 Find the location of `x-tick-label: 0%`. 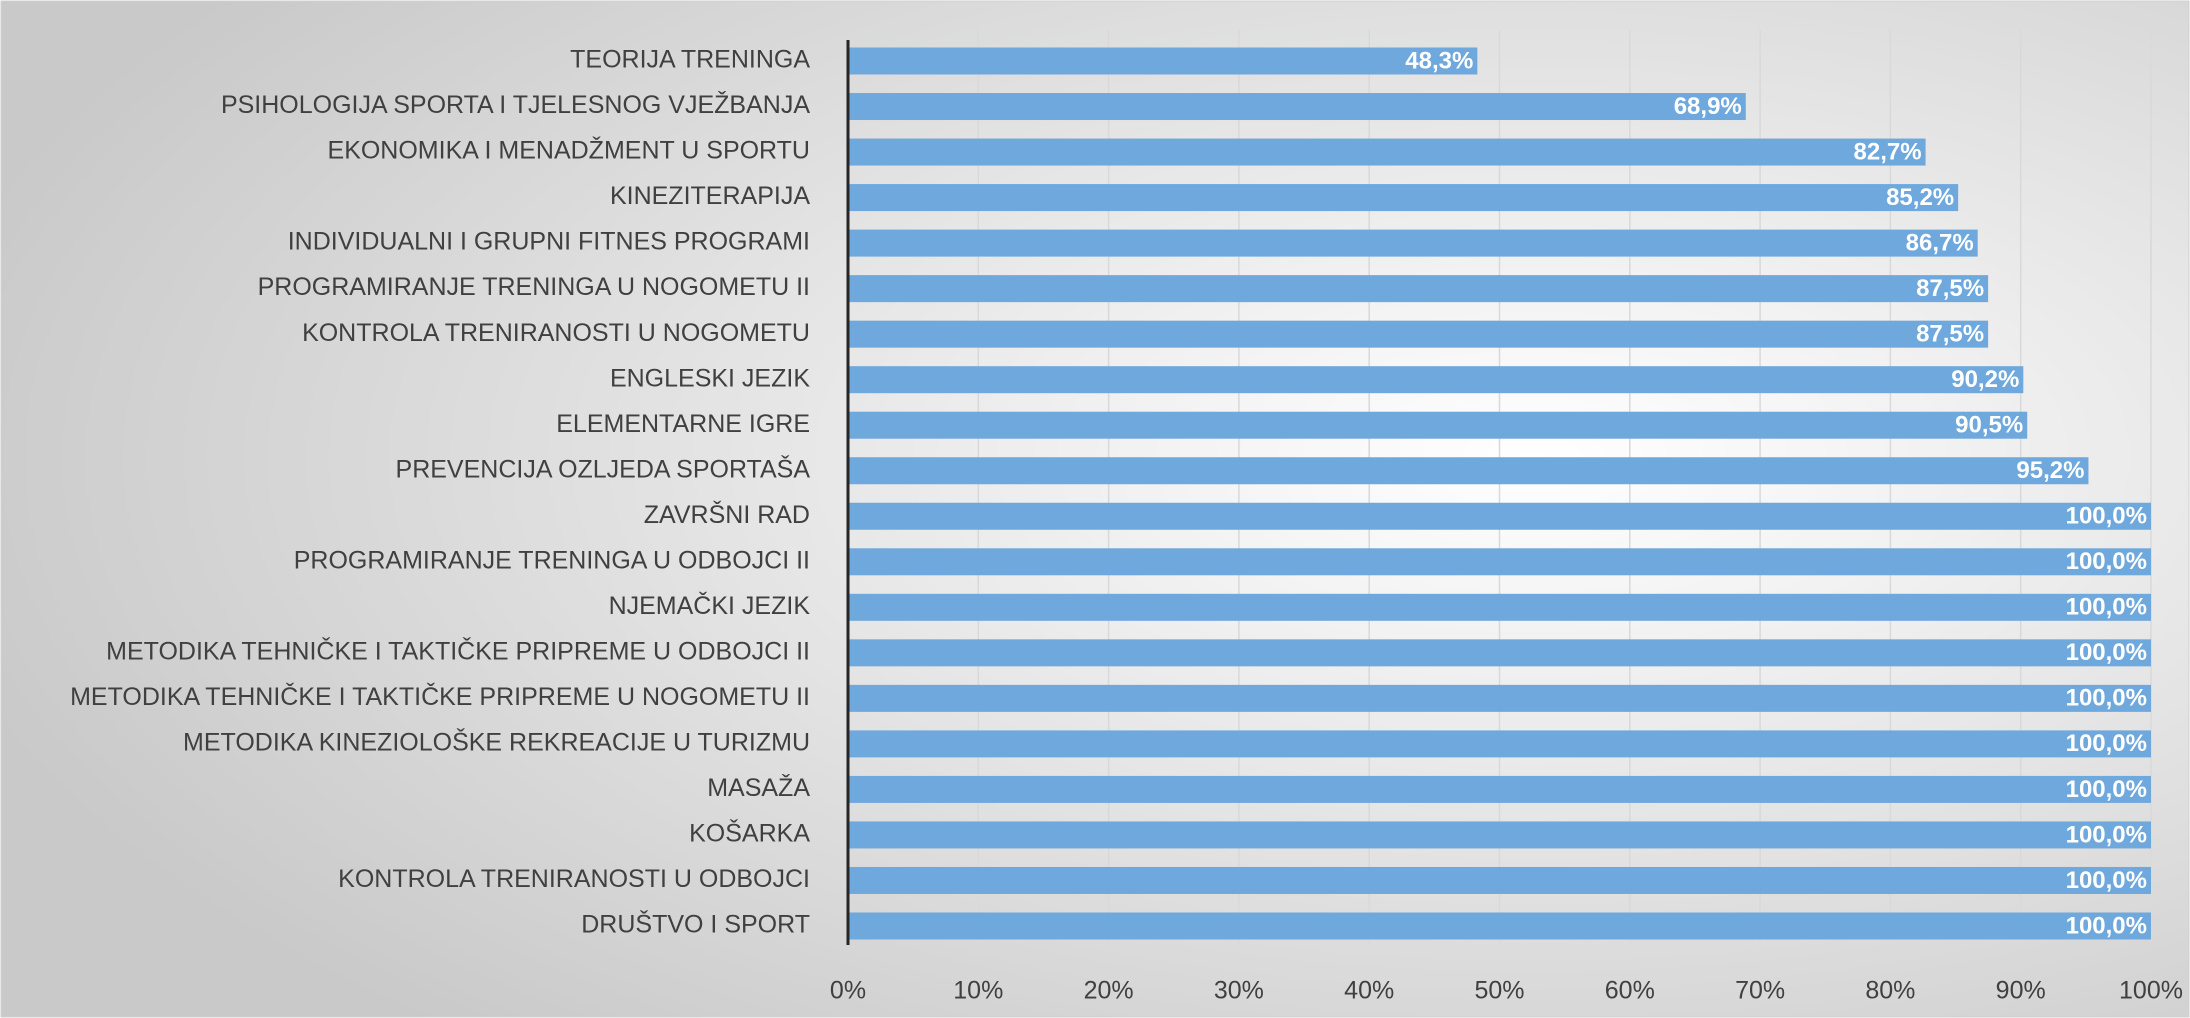

x-tick-label: 0% is located at coordinates (848, 991).